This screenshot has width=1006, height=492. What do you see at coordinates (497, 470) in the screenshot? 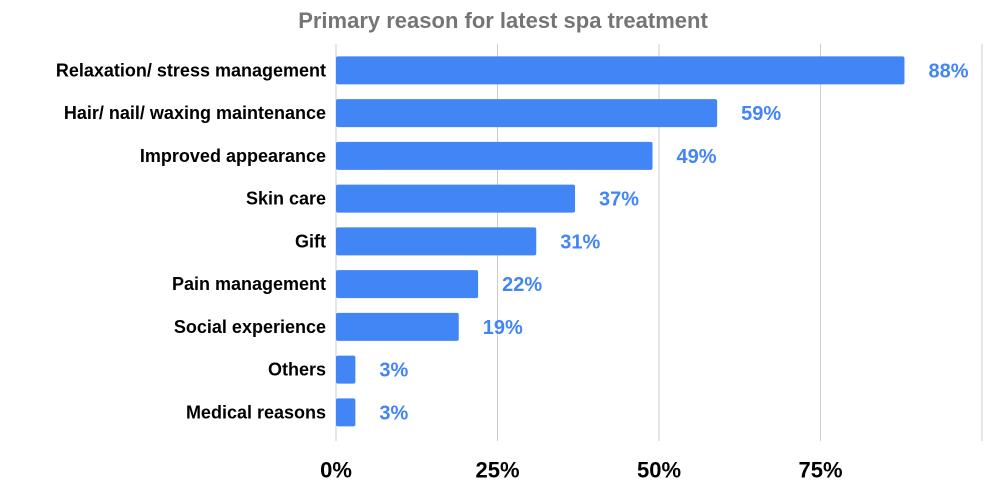
I see `x-tick-label: 25%` at bounding box center [497, 470].